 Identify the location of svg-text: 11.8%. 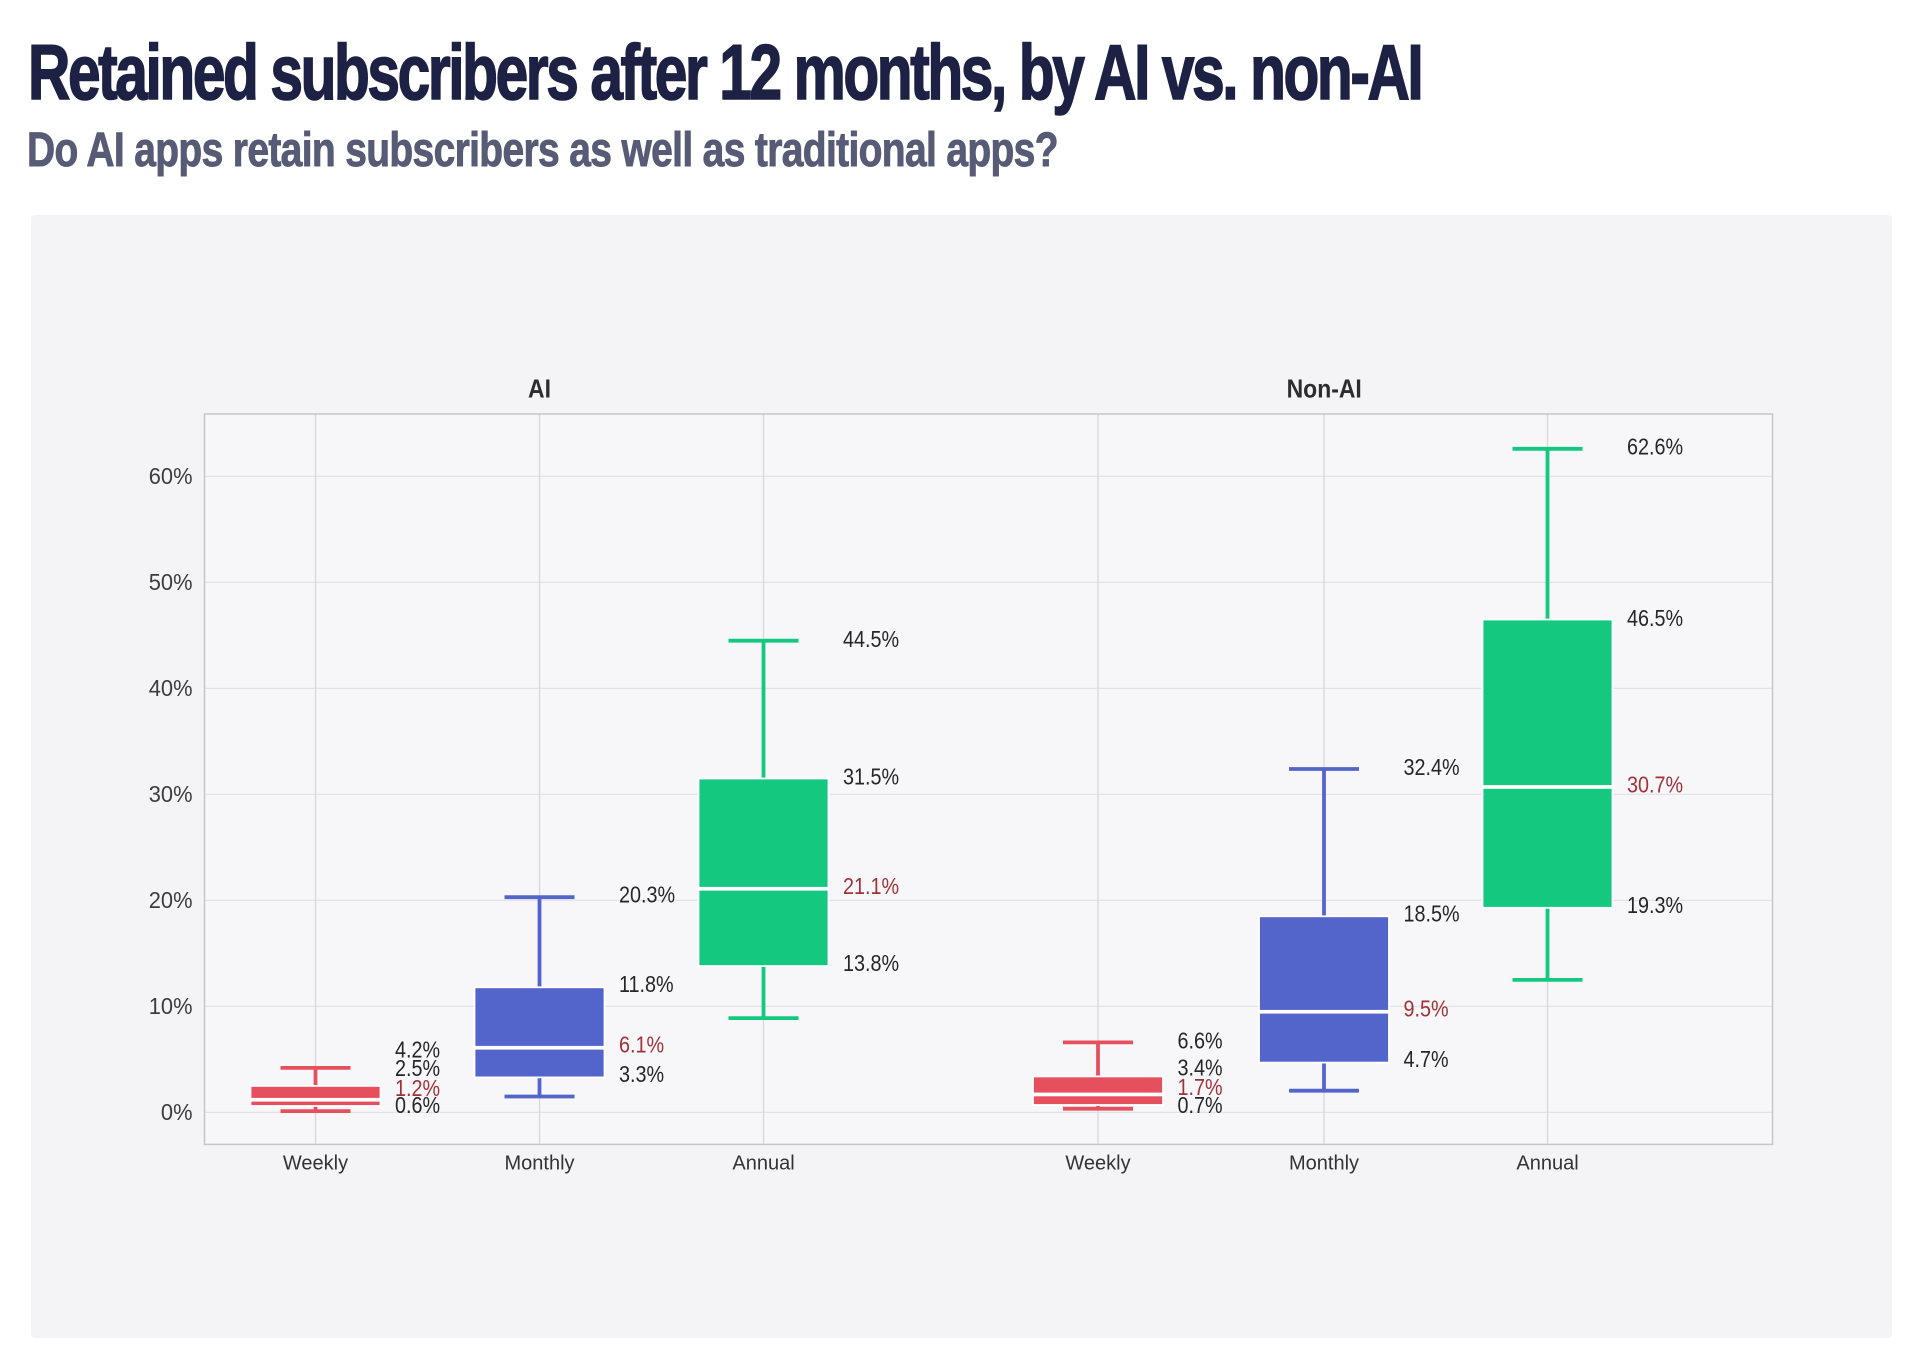
(646, 985).